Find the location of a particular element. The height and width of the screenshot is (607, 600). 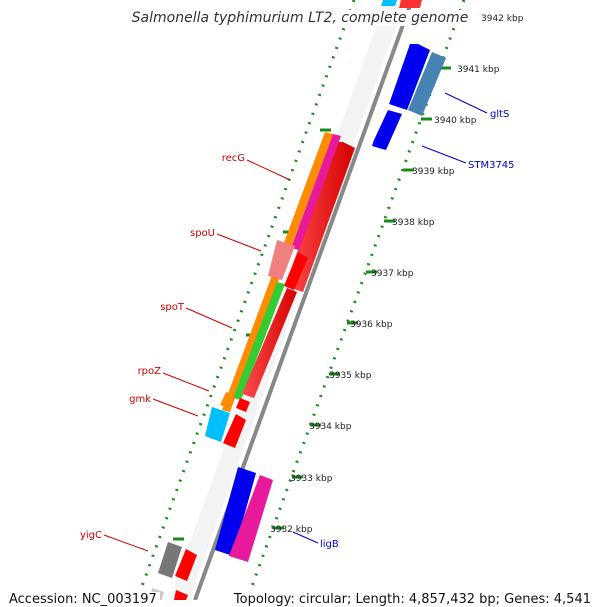

gene-label-spoT: spoT is located at coordinates (172, 307).